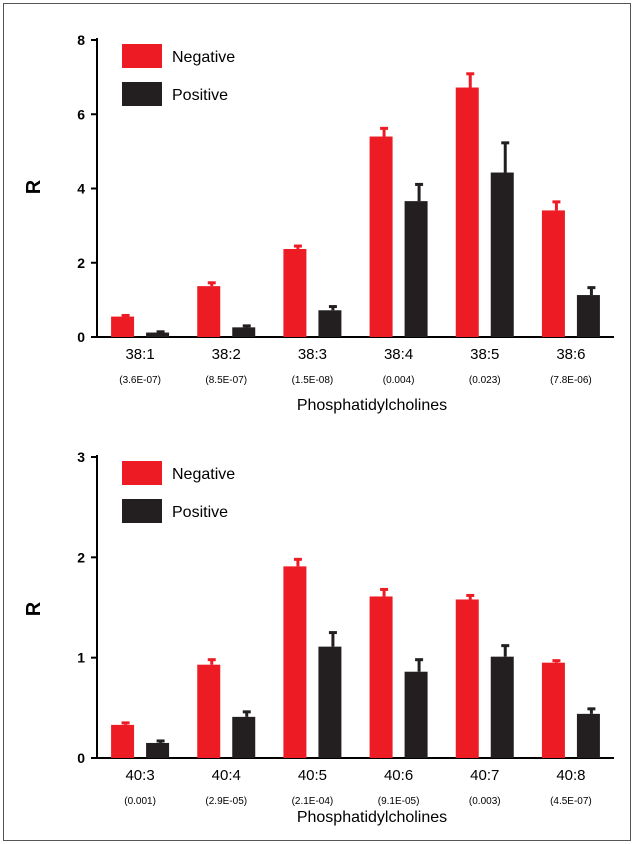 The height and width of the screenshot is (844, 636). What do you see at coordinates (226, 380) in the screenshot?
I see `p-value-label: (8.5E-07)` at bounding box center [226, 380].